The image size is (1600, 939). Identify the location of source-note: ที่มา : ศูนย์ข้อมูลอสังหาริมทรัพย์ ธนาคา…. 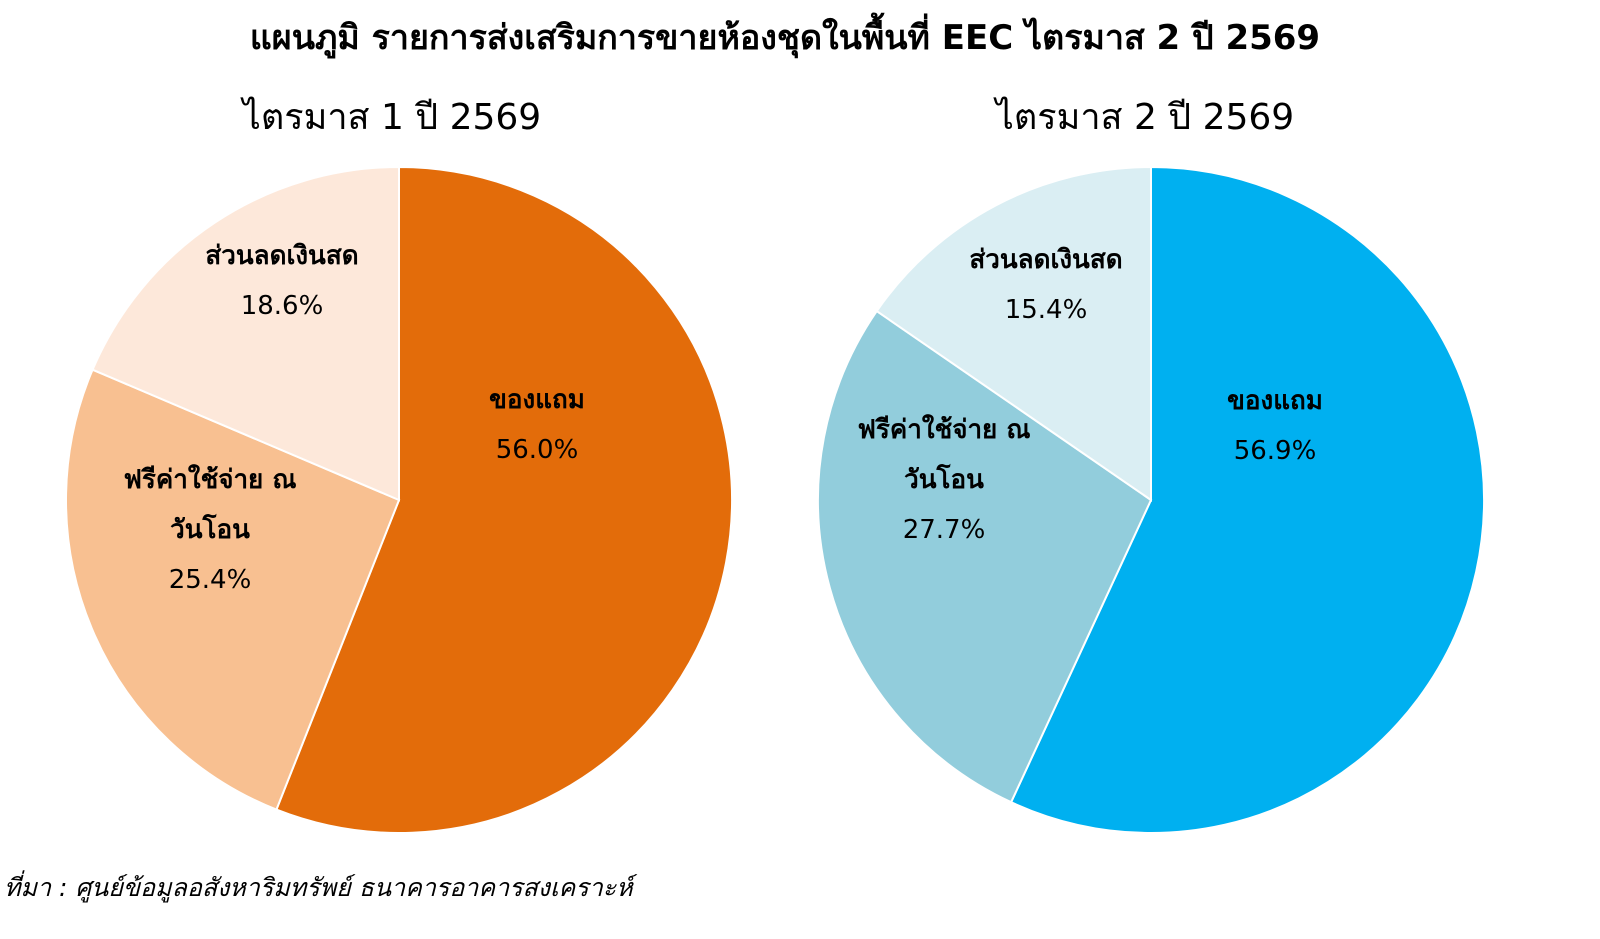
(318, 887).